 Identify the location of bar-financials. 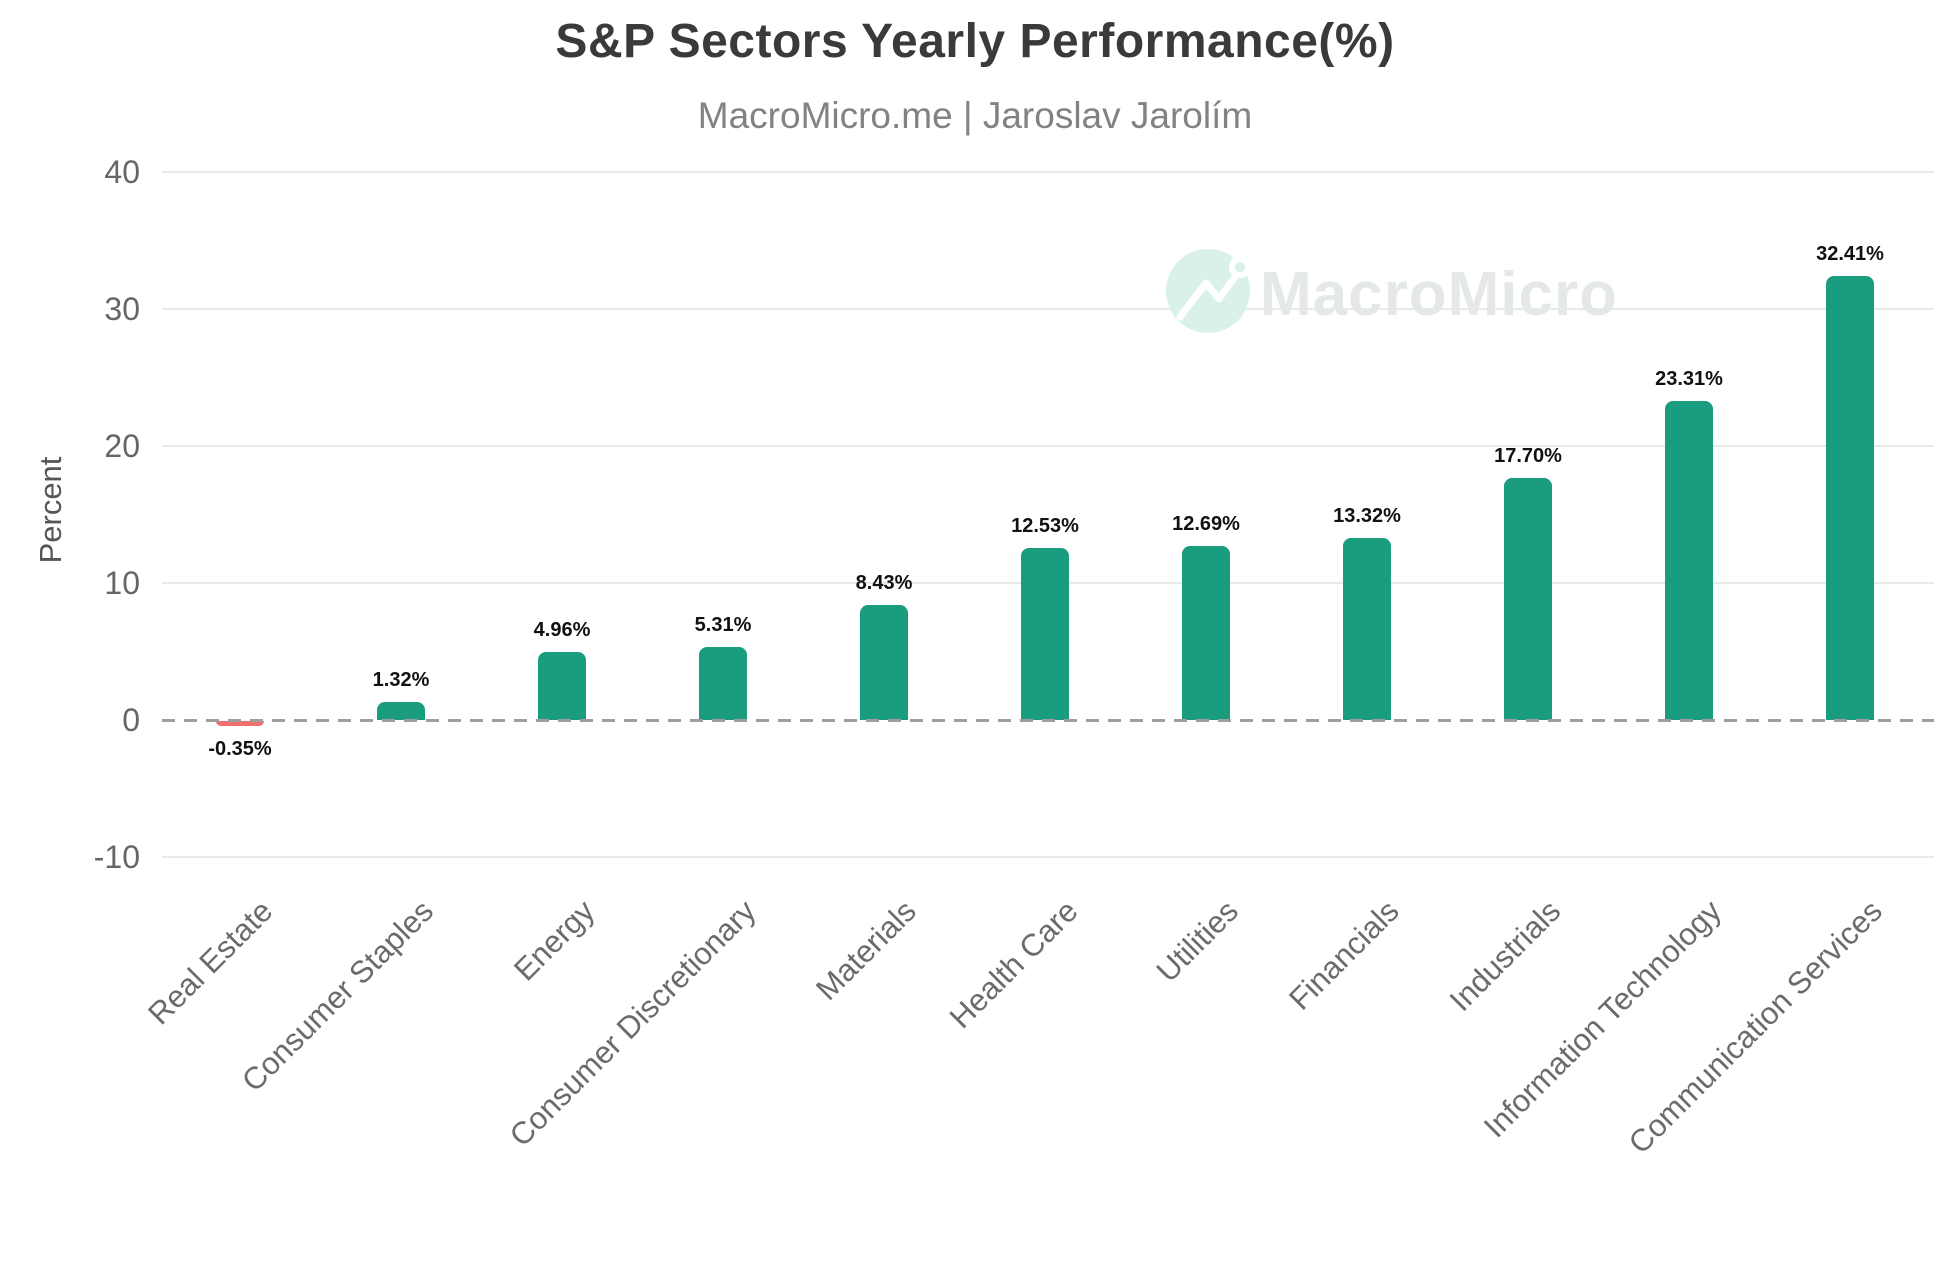
(1367, 628).